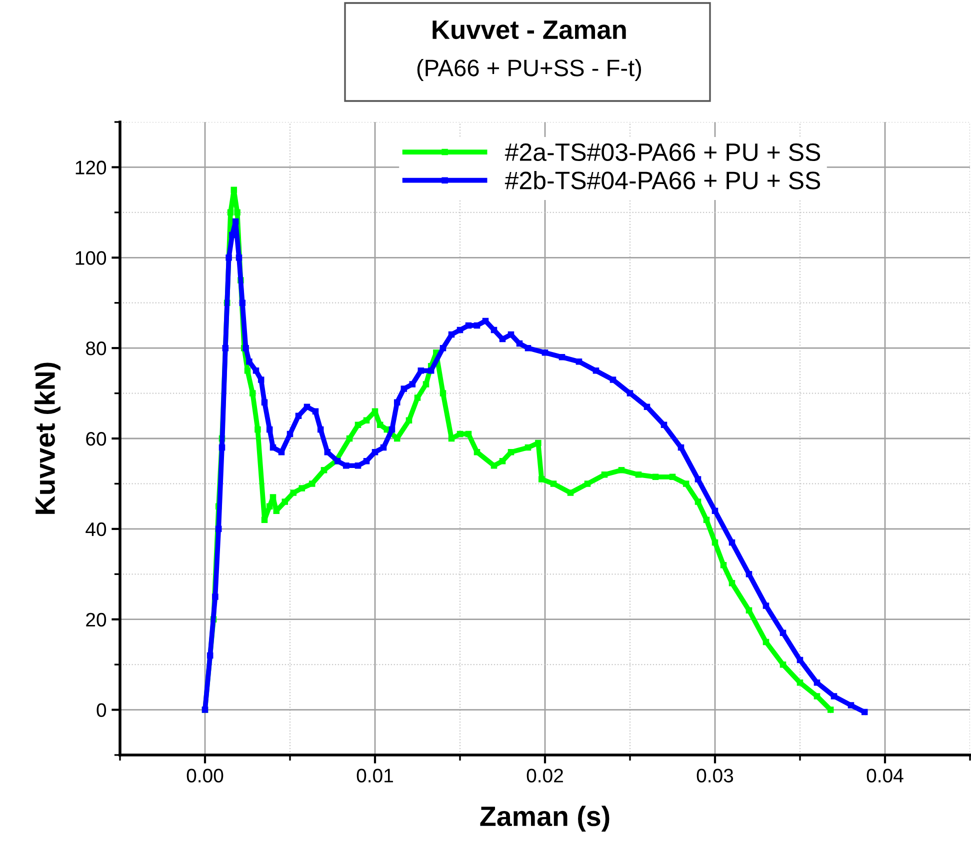  What do you see at coordinates (885, 775) in the screenshot?
I see `x-tick-label: 0.04` at bounding box center [885, 775].